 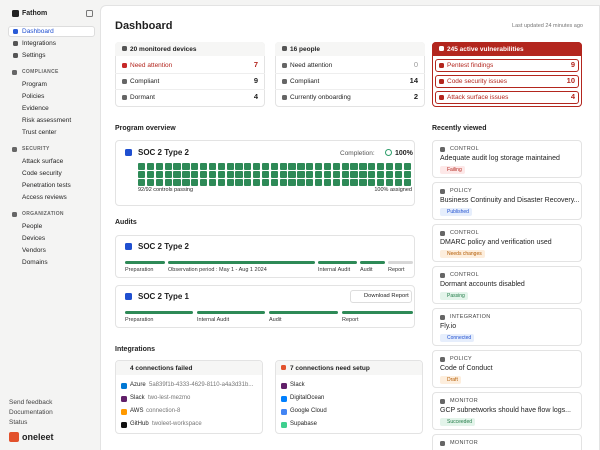 What do you see at coordinates (138, 385) in the screenshot?
I see `integration-name: Azure` at bounding box center [138, 385].